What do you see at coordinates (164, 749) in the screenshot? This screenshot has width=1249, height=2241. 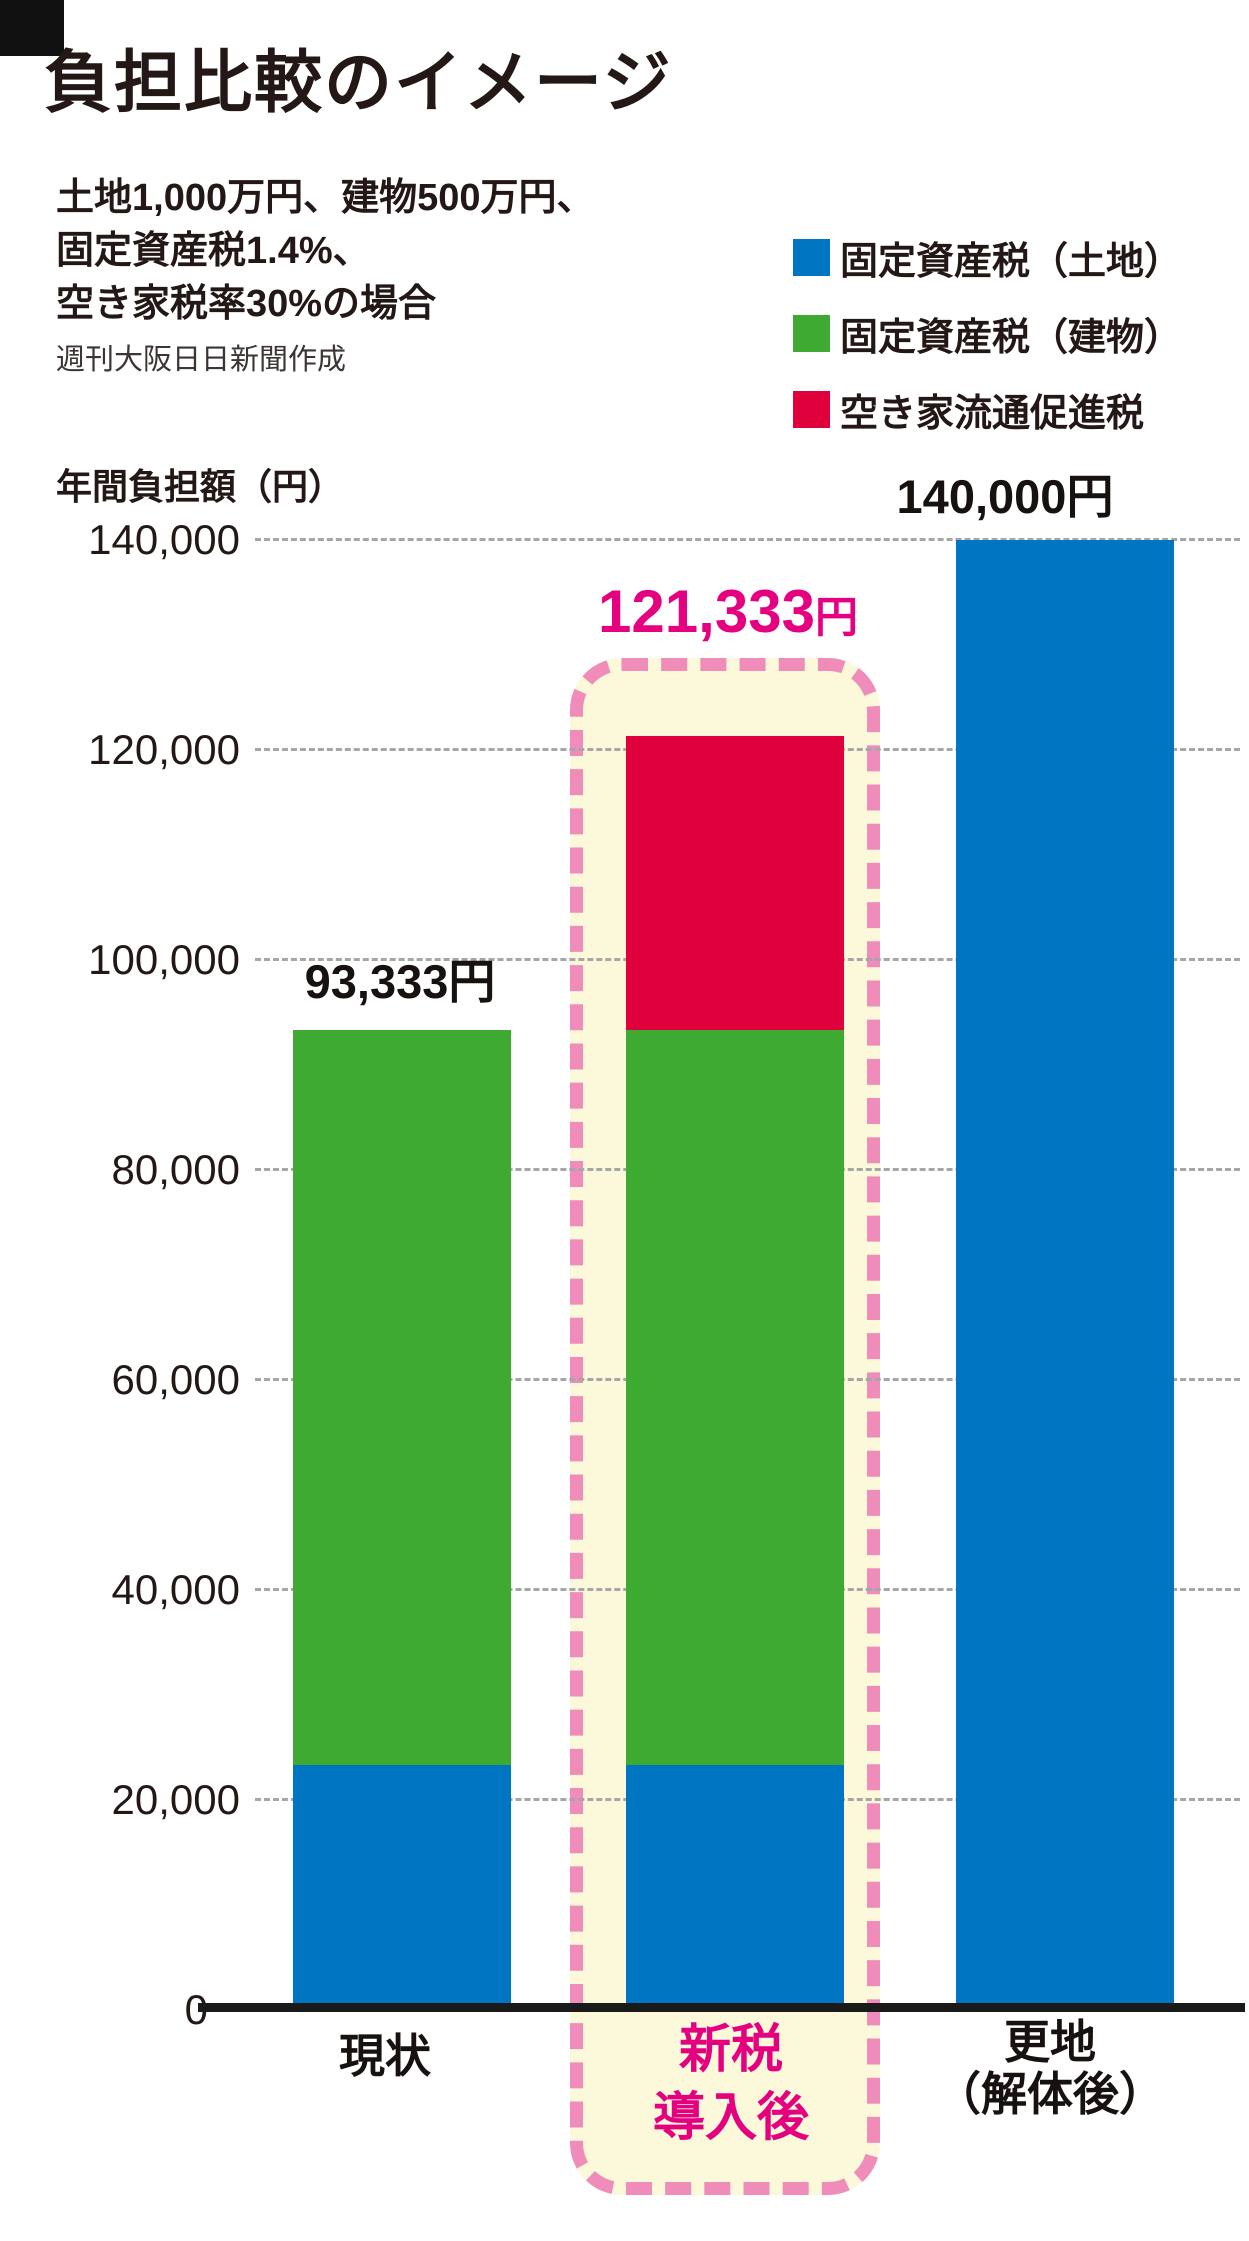 I see `y-tick-label: 120,000` at bounding box center [164, 749].